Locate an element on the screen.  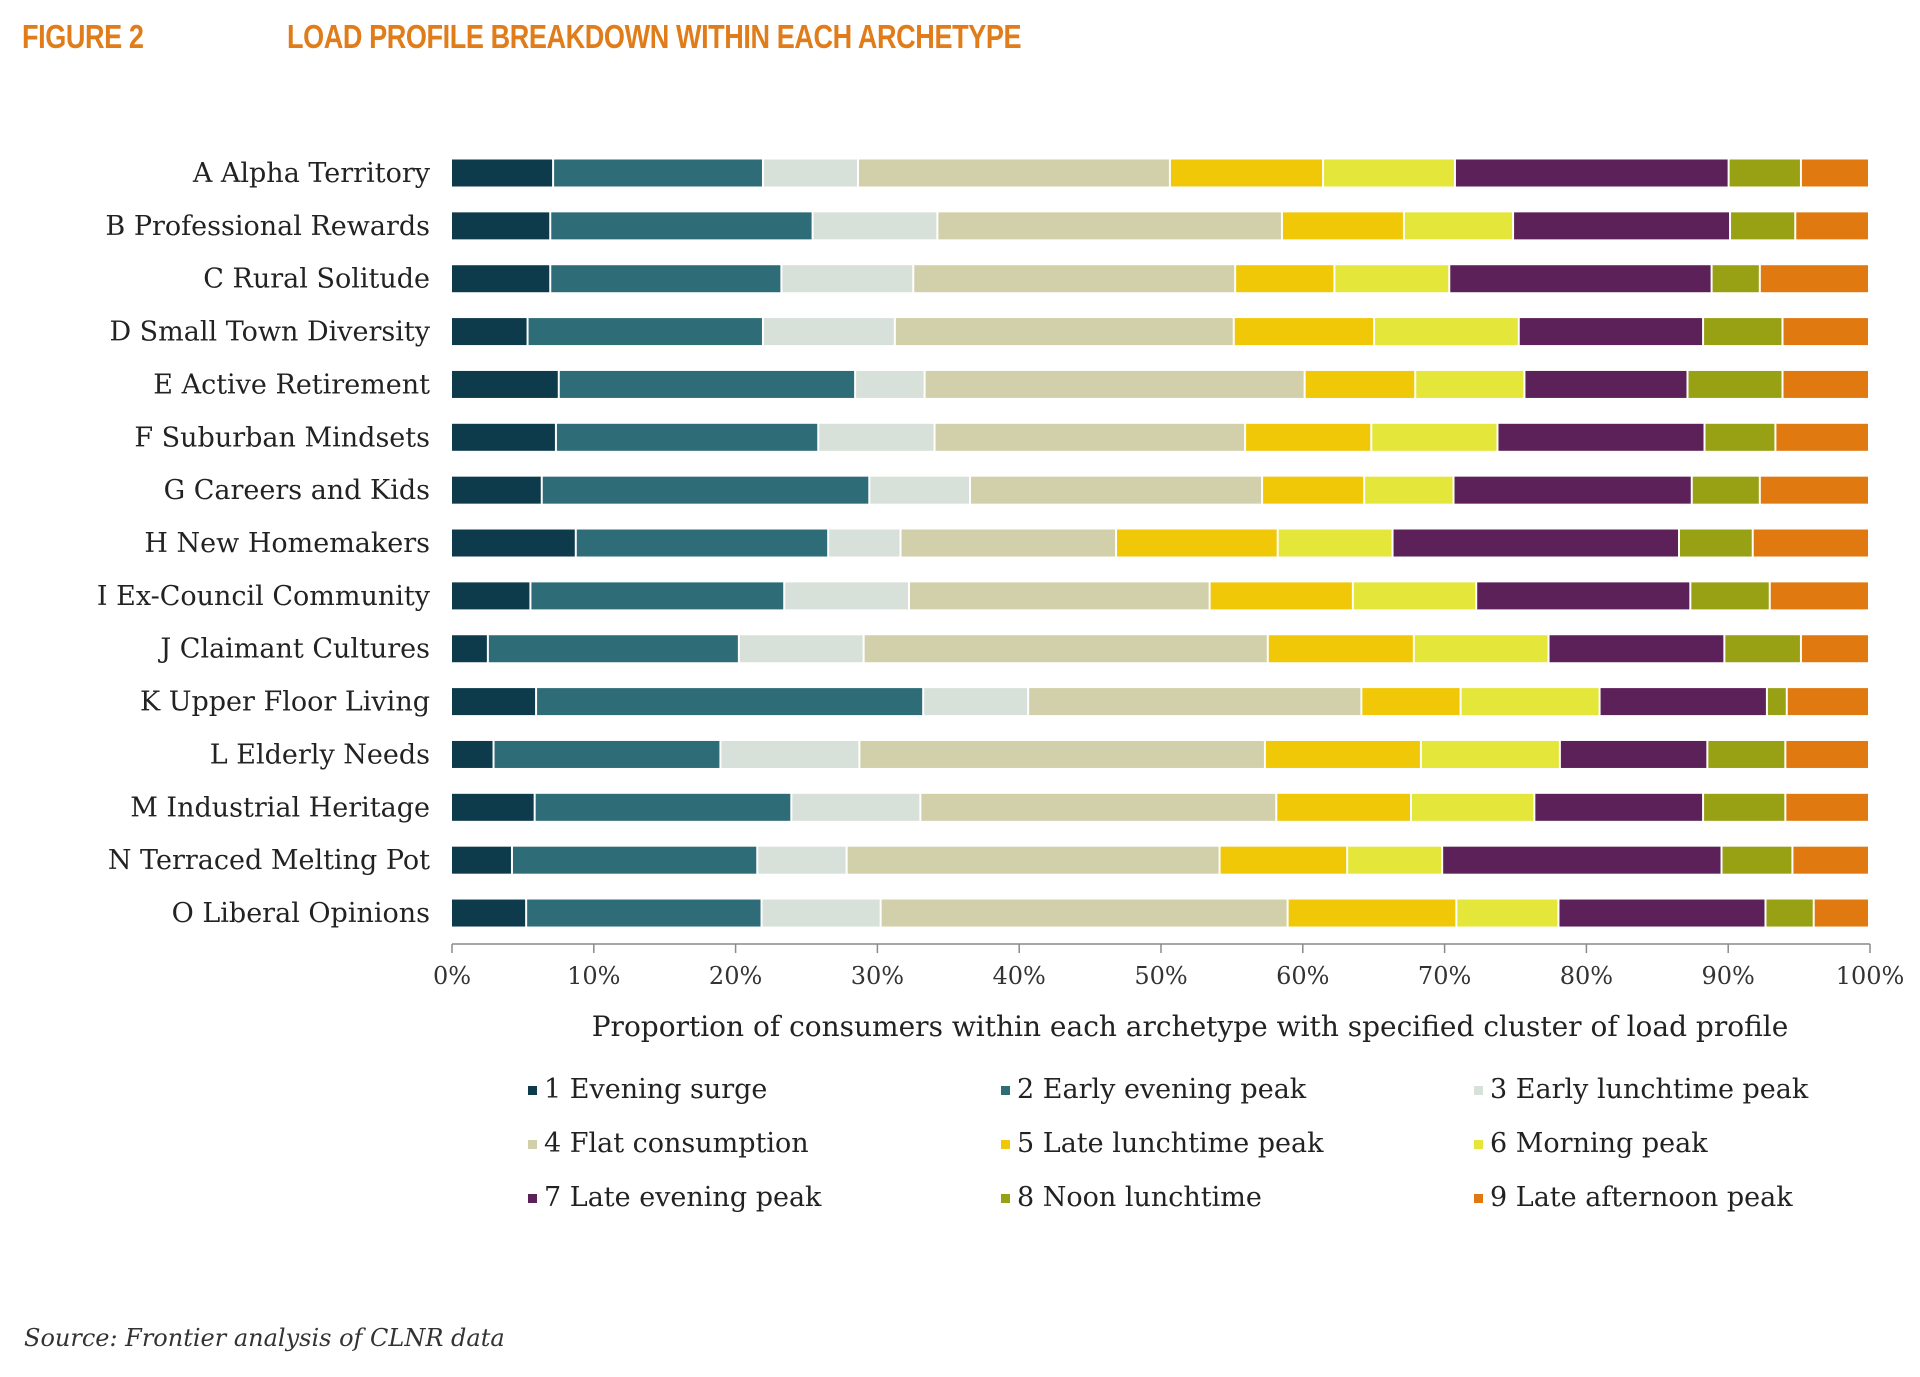
legend-item: 7 Late evening peak is located at coordinates (675, 1197).